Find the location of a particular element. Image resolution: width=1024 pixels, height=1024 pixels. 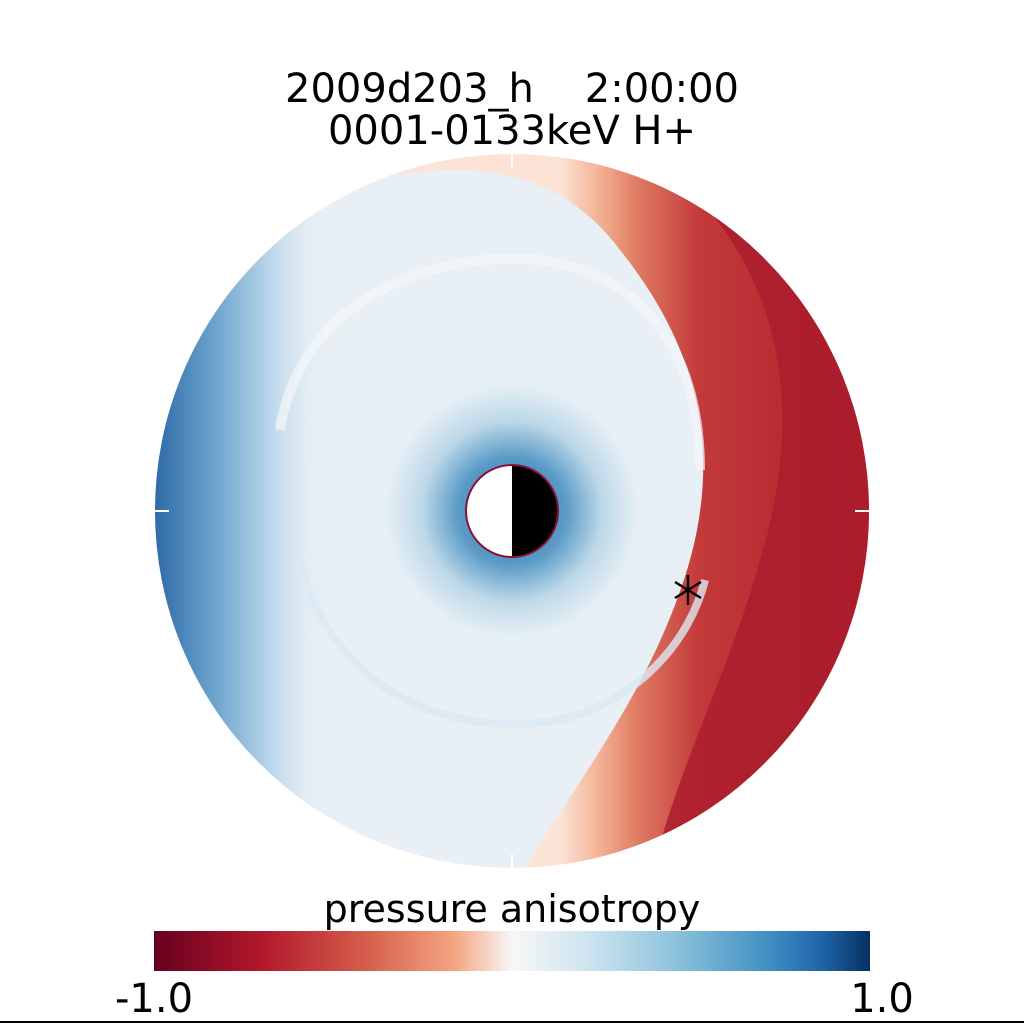

planet-icon is located at coordinates (512, 511).